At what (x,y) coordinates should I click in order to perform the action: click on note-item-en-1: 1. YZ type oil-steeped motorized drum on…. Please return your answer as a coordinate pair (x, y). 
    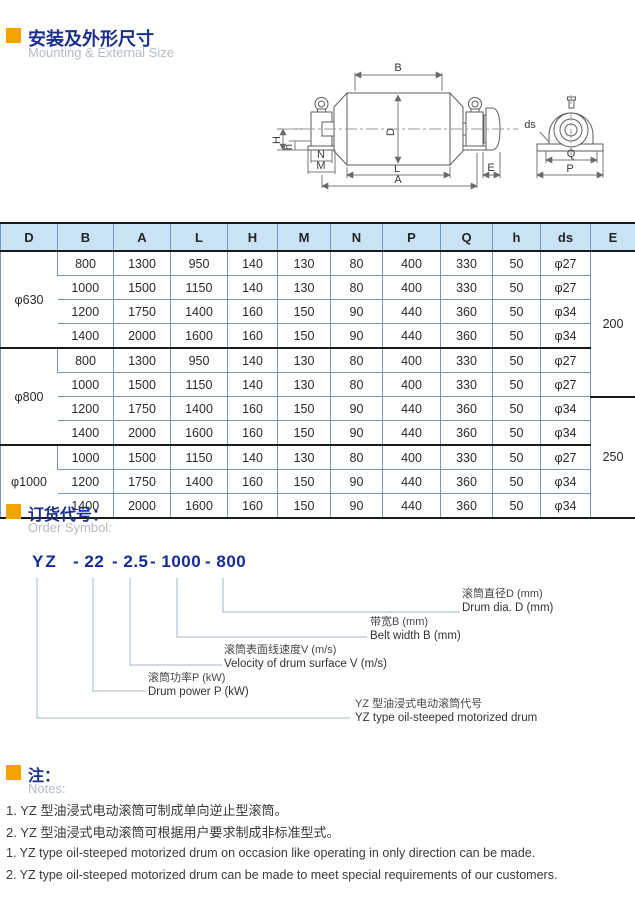
    Looking at the image, I should click on (271, 853).